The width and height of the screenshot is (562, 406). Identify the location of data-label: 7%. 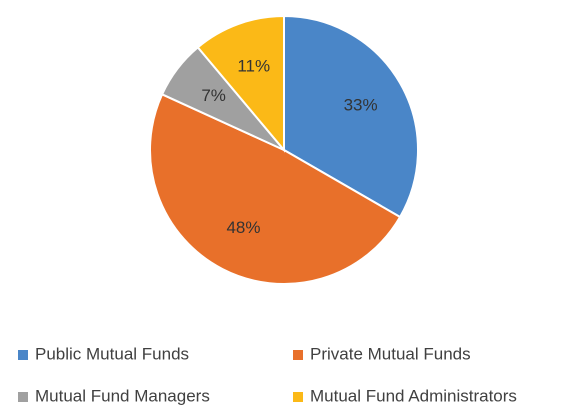
(213, 95).